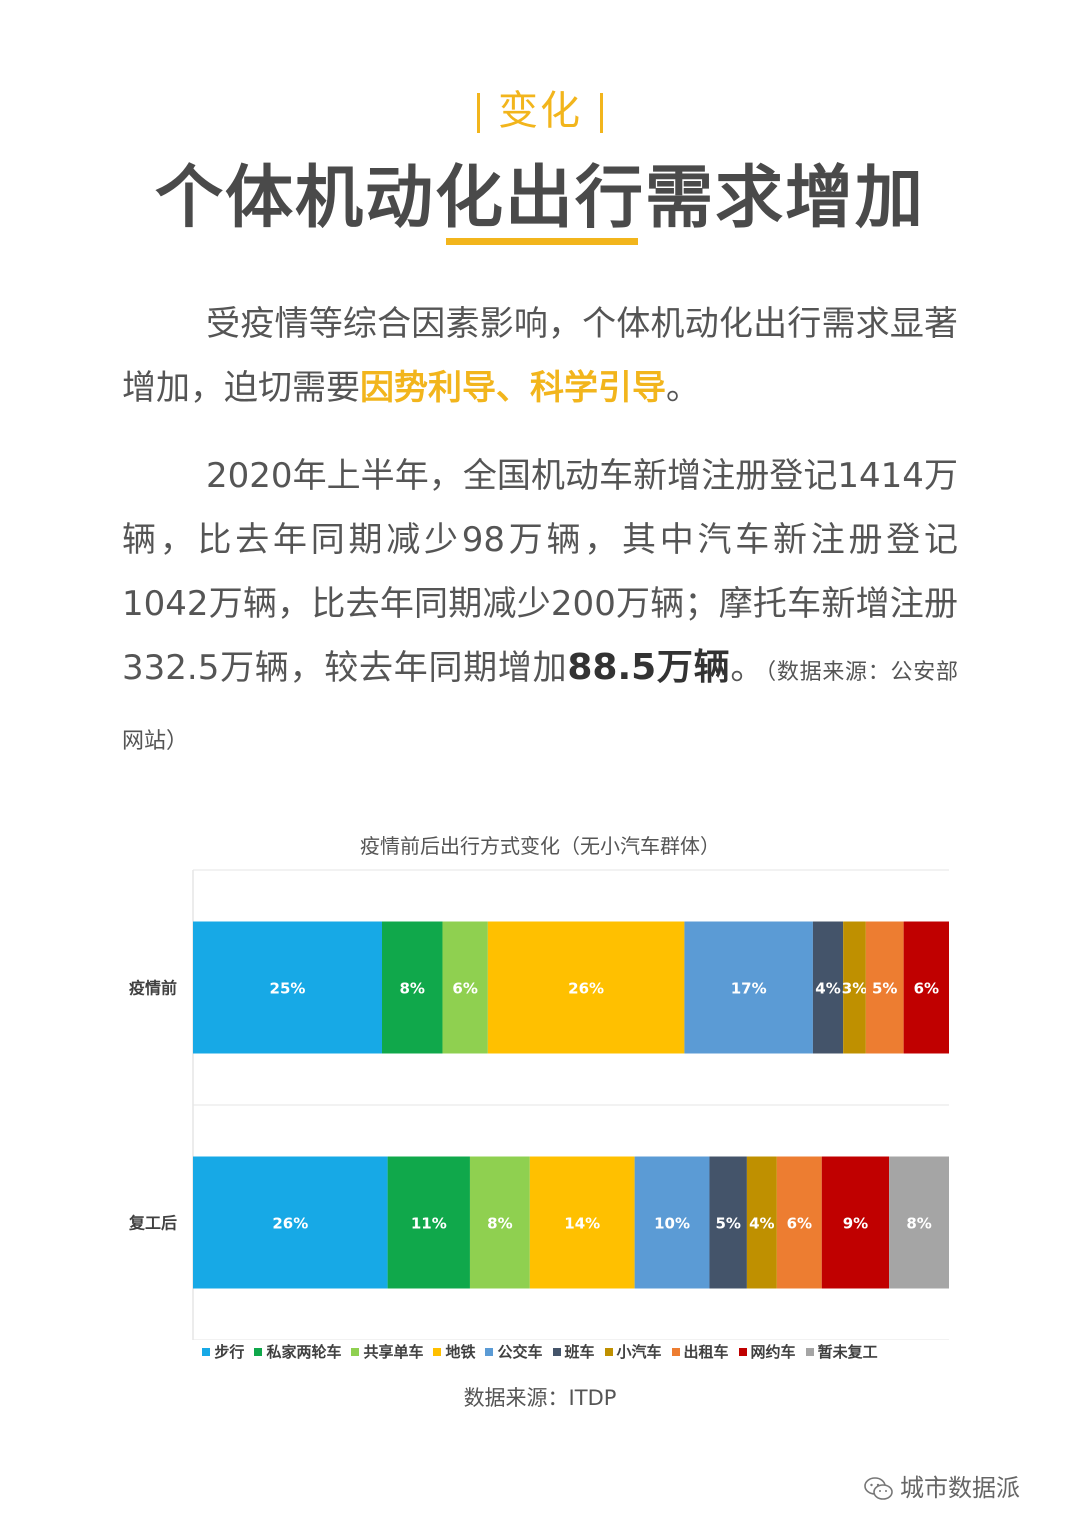 This screenshot has height=1534, width=1080. Describe the element at coordinates (960, 1488) in the screenshot. I see `watermark-text: 城市数据派` at that location.